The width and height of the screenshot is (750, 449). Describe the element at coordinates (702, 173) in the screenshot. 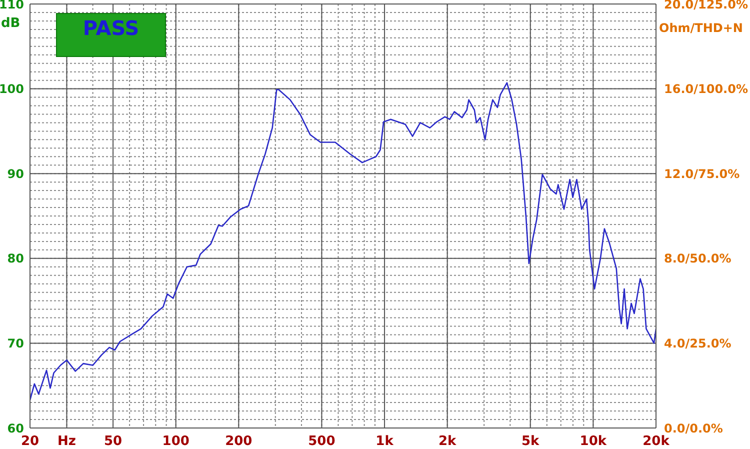

I see `category-label: 12.0/75.0%` at that location.